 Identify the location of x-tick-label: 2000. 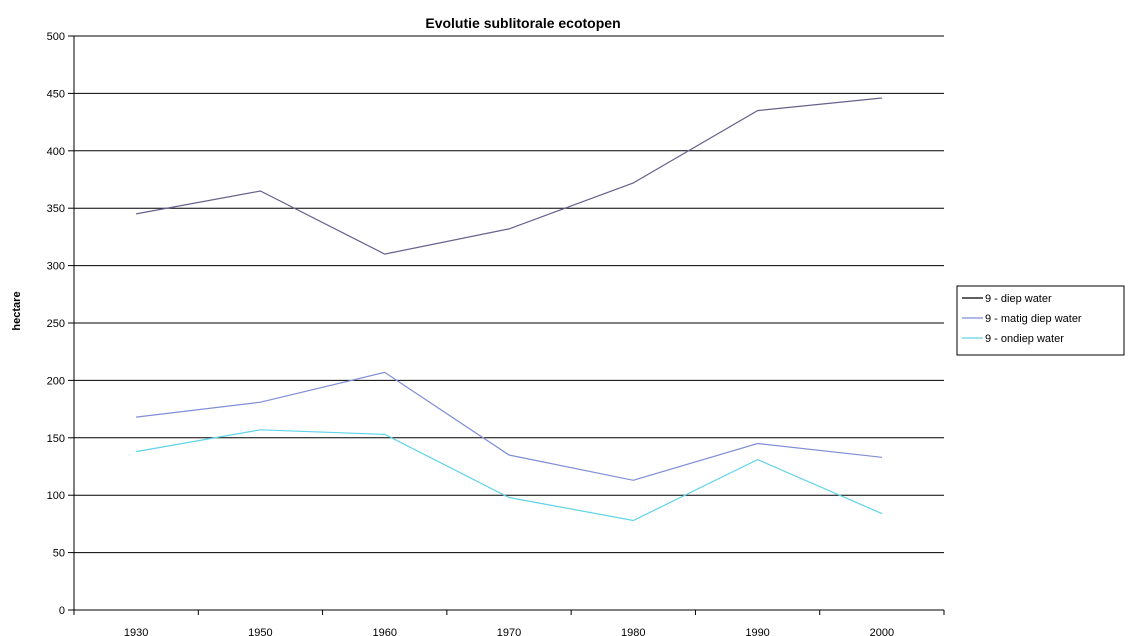
(882, 631).